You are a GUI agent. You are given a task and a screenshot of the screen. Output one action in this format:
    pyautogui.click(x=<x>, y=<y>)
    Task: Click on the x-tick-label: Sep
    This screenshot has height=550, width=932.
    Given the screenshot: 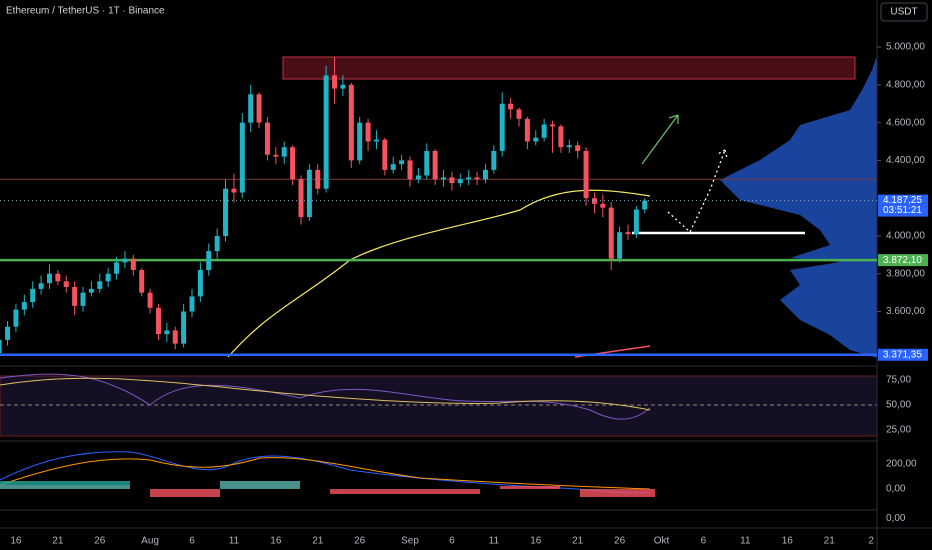 What is the action you would take?
    pyautogui.click(x=410, y=541)
    